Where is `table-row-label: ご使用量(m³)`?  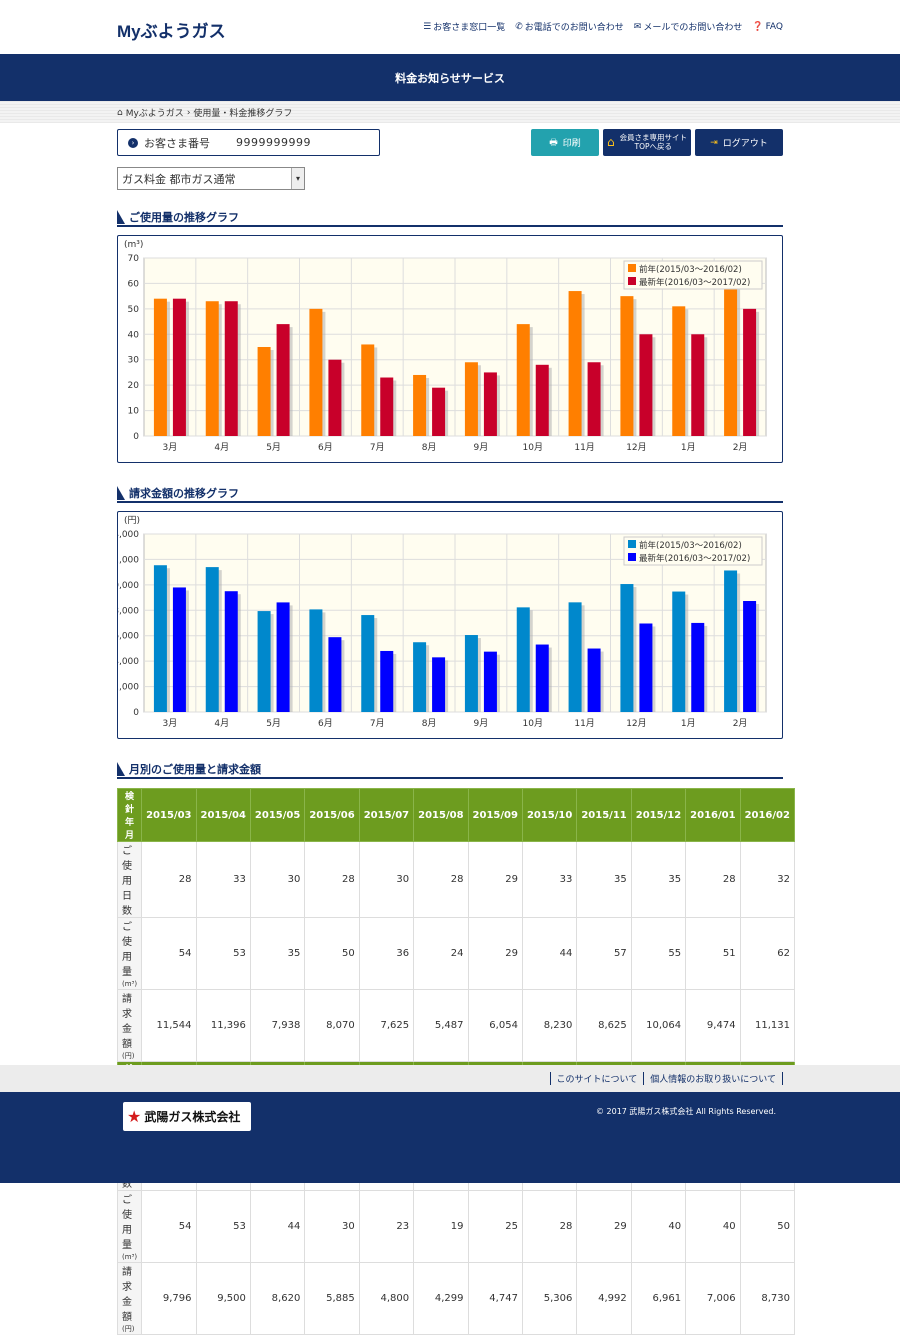
table-row-label: ご使用量(m³) is located at coordinates (129, 1226).